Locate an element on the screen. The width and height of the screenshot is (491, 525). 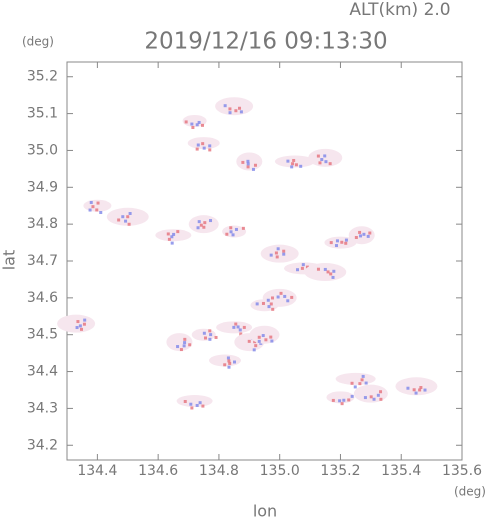
x-tick-label: 135.4 is located at coordinates (401, 471).